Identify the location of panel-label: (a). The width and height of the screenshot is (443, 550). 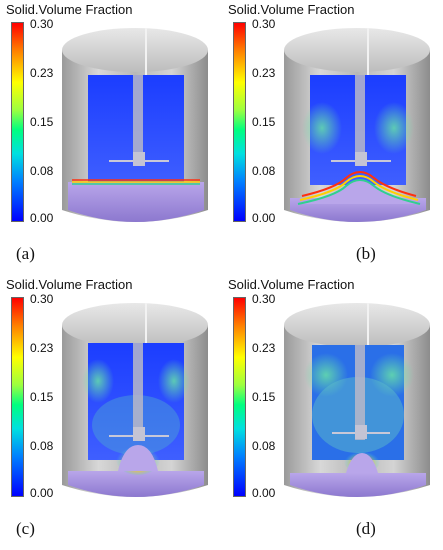
(25, 253).